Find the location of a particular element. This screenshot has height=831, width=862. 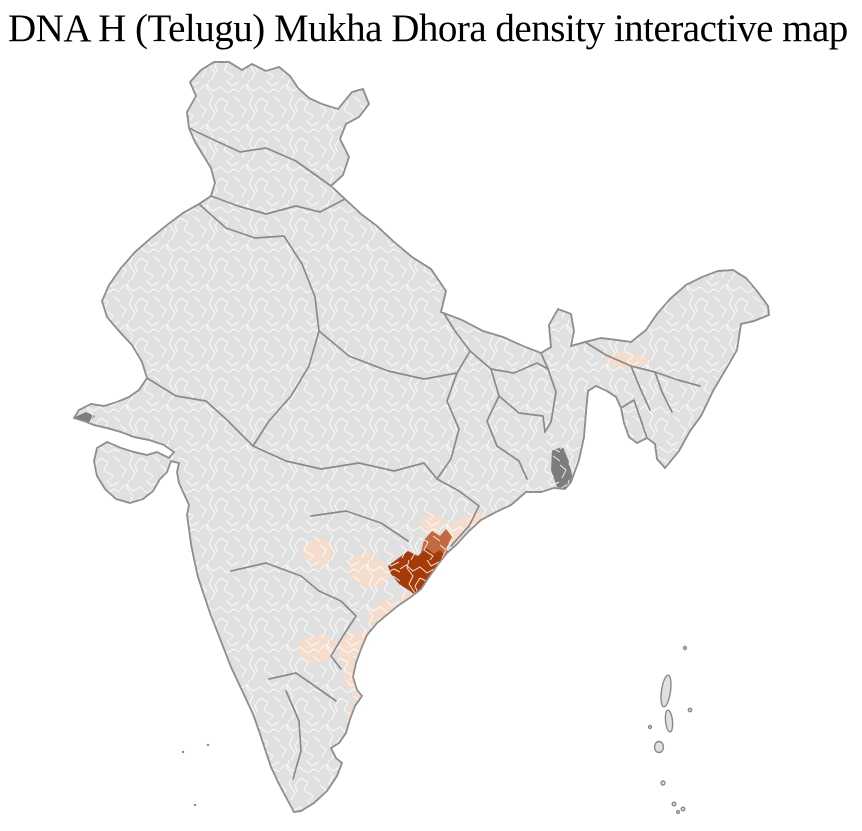

lakshadweep-islands is located at coordinates (195, 775).